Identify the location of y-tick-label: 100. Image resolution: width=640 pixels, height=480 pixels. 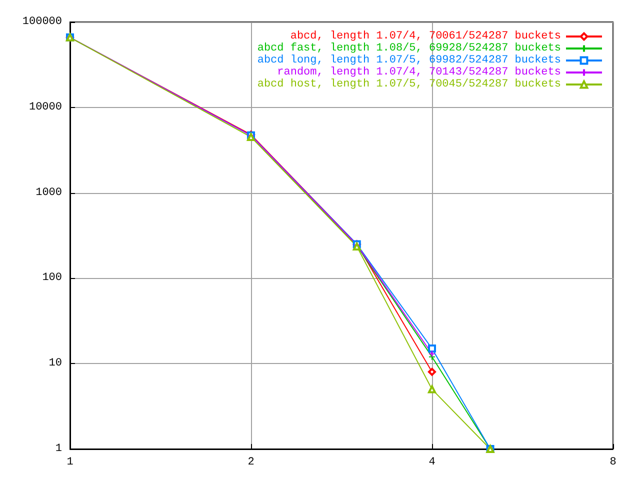
(52, 278).